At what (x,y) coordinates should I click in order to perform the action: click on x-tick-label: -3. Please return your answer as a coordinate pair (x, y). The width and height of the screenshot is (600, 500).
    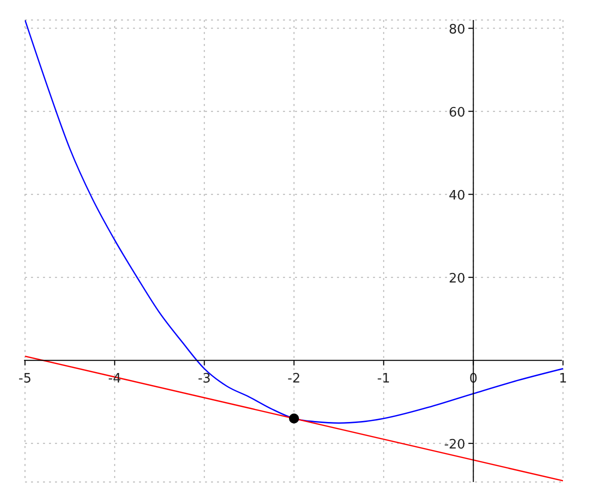
    Looking at the image, I should click on (204, 378).